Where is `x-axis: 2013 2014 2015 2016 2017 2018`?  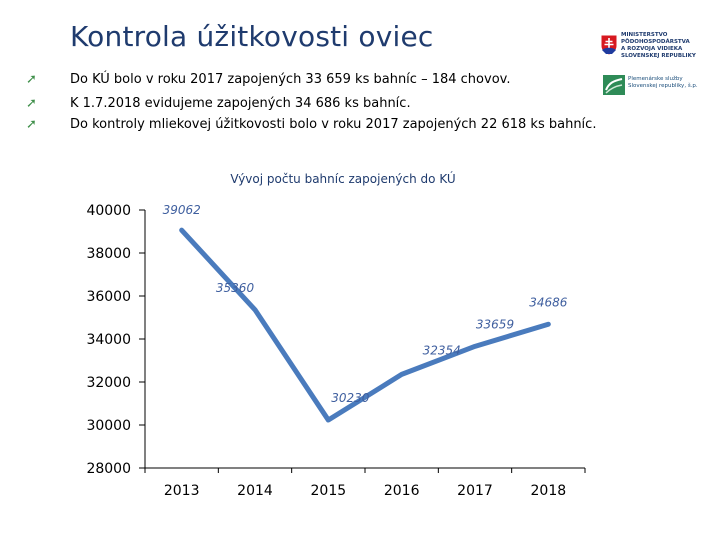 x-axis: 2013 2014 2015 2016 2017 2018 is located at coordinates (365, 483).